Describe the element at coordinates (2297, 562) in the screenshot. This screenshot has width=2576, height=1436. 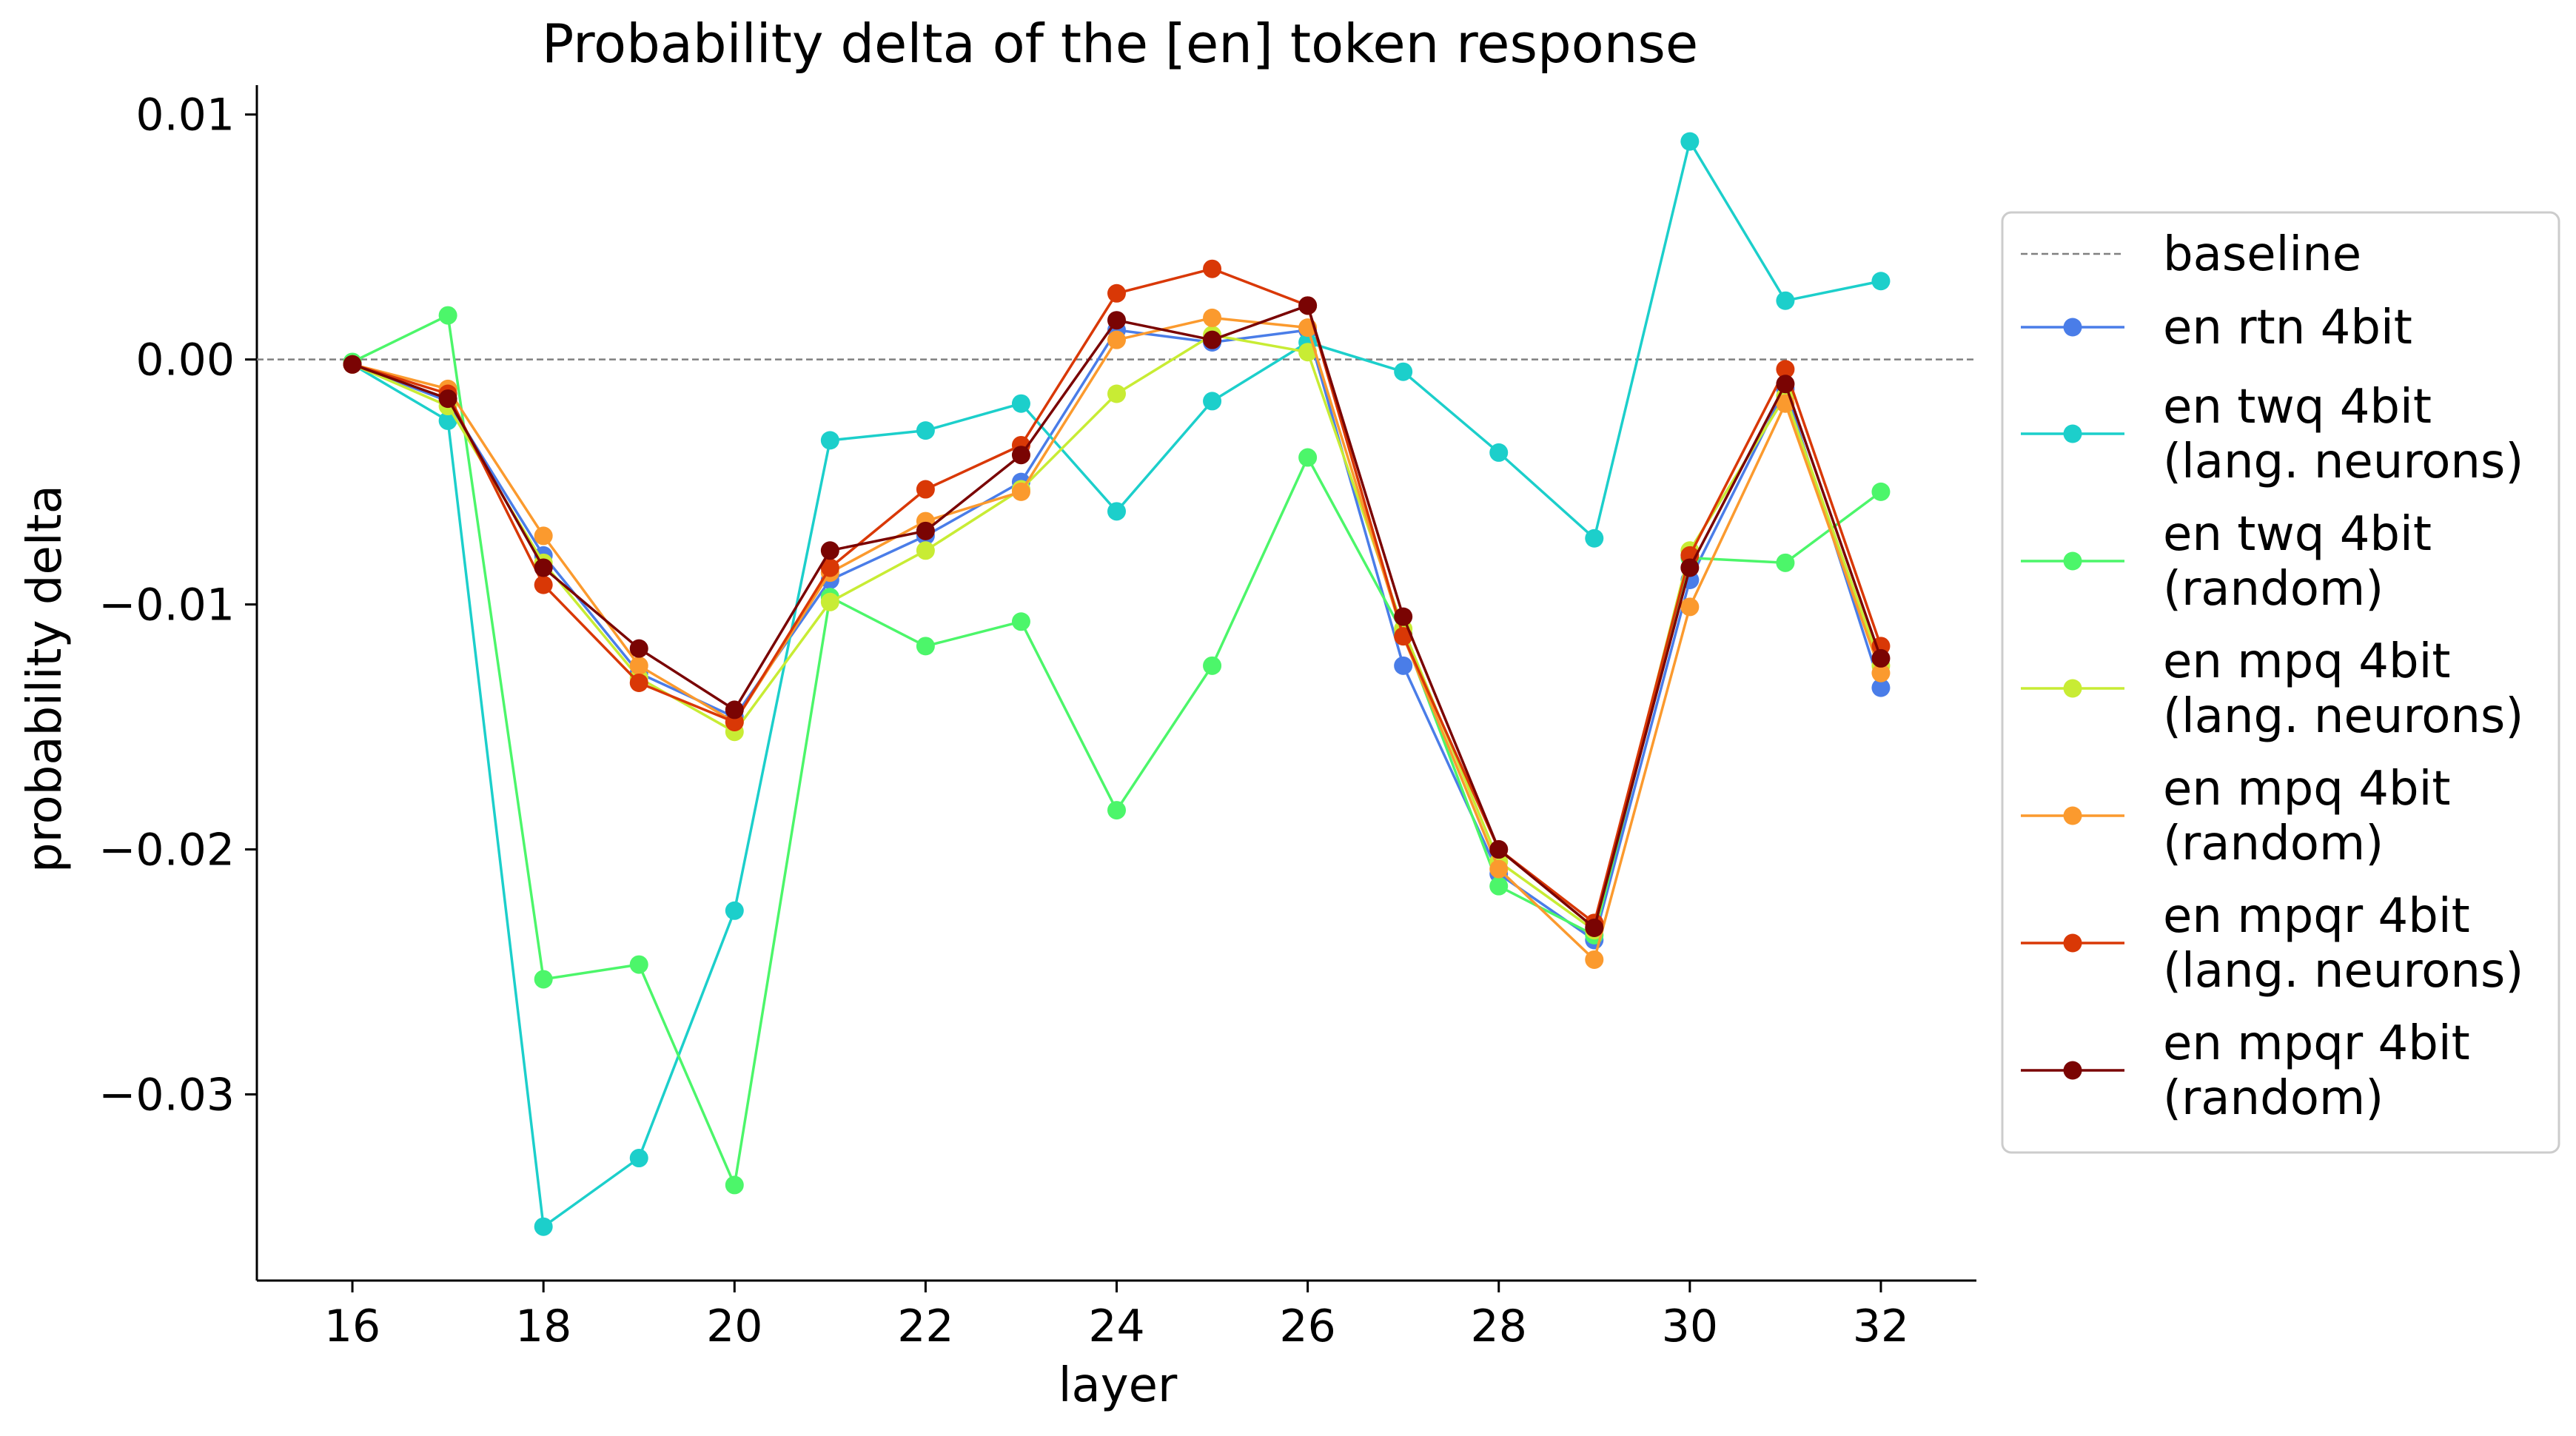
I see `legend-label: en twq 4bit (random)` at that location.